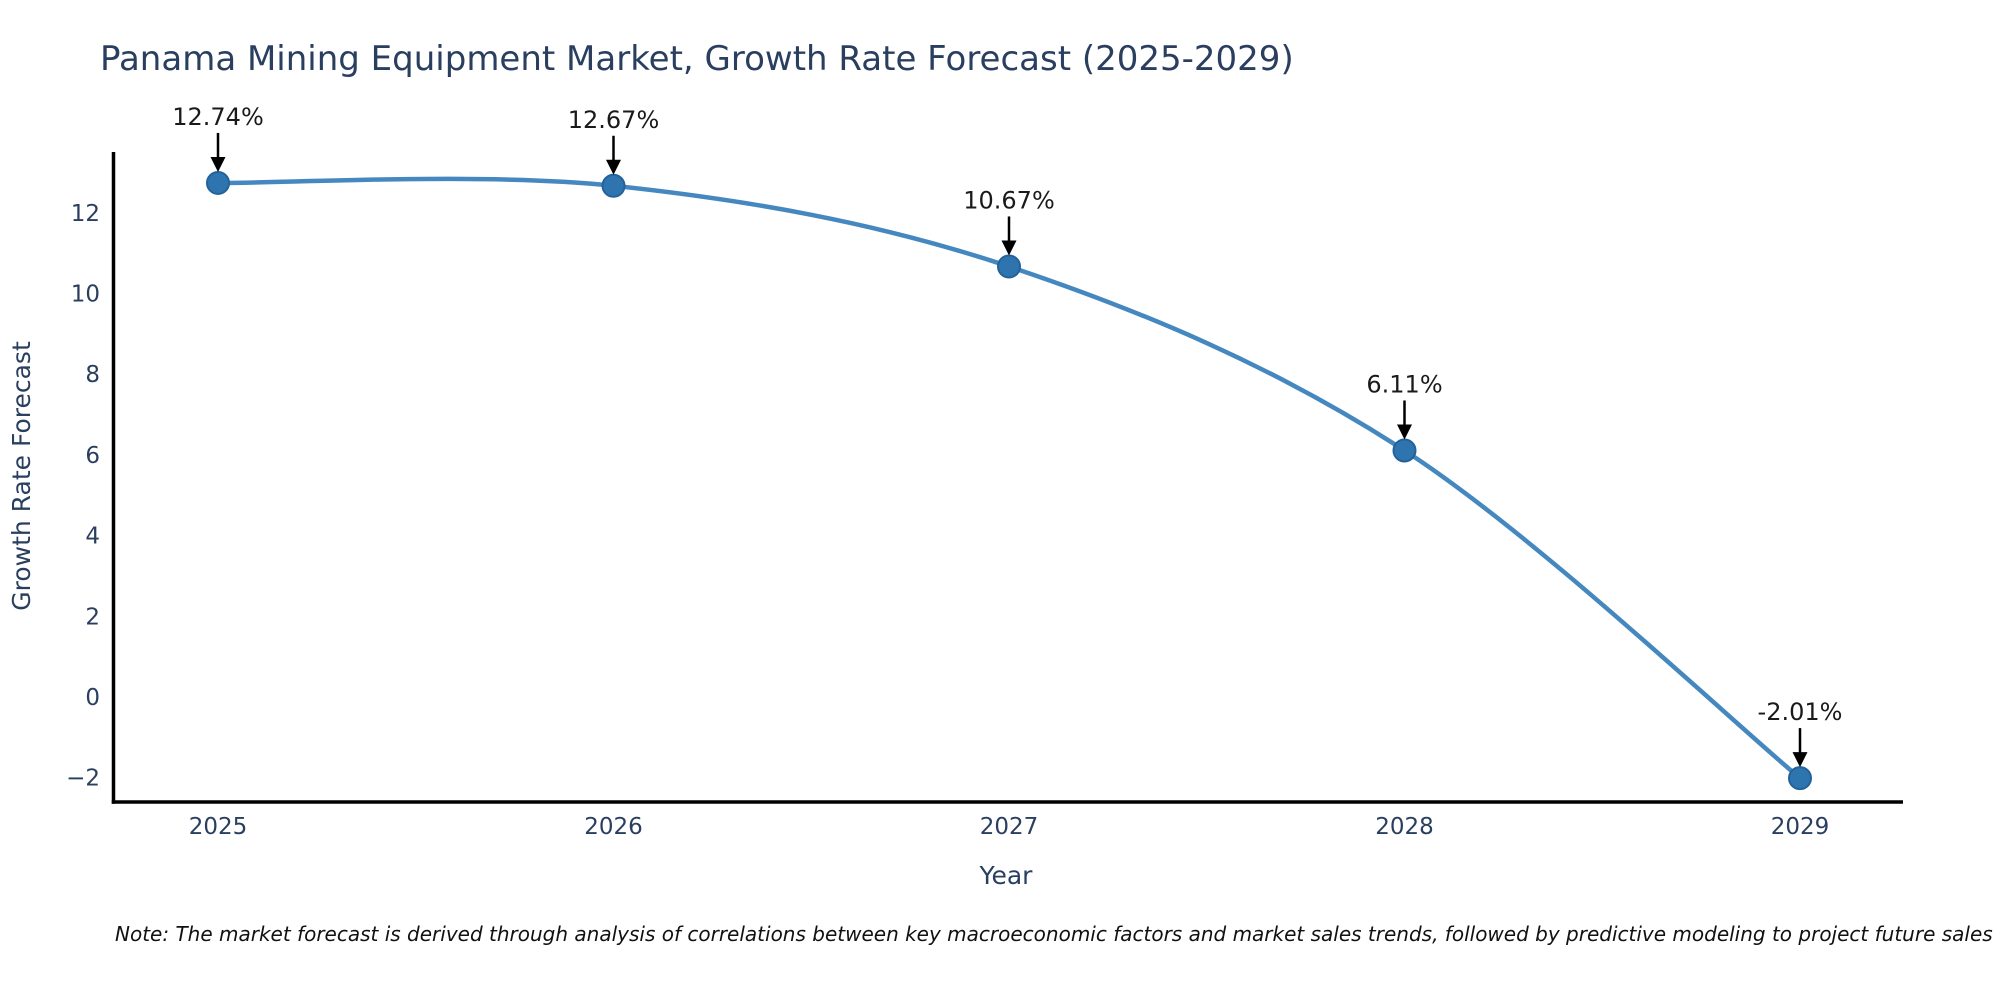  Describe the element at coordinates (613, 827) in the screenshot. I see `x-tick-label: 2026` at that location.